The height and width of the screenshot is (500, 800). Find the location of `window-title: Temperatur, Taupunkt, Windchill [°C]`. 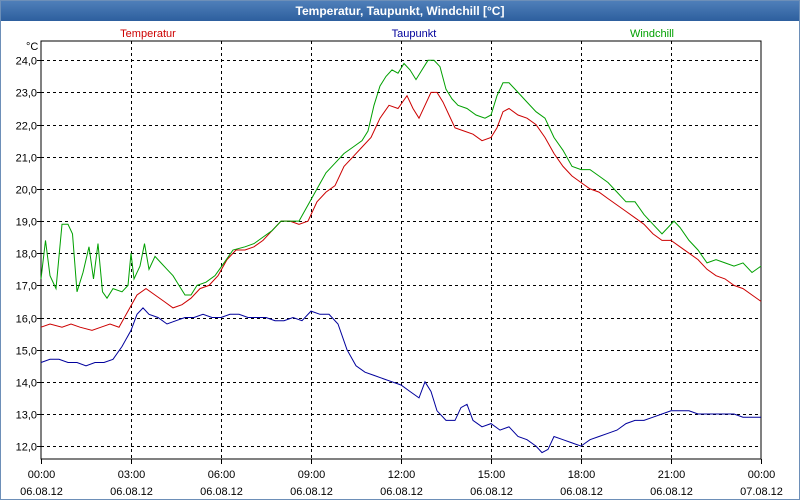

window-title: Temperatur, Taupunkt, Windchill [°C] is located at coordinates (400, 11).